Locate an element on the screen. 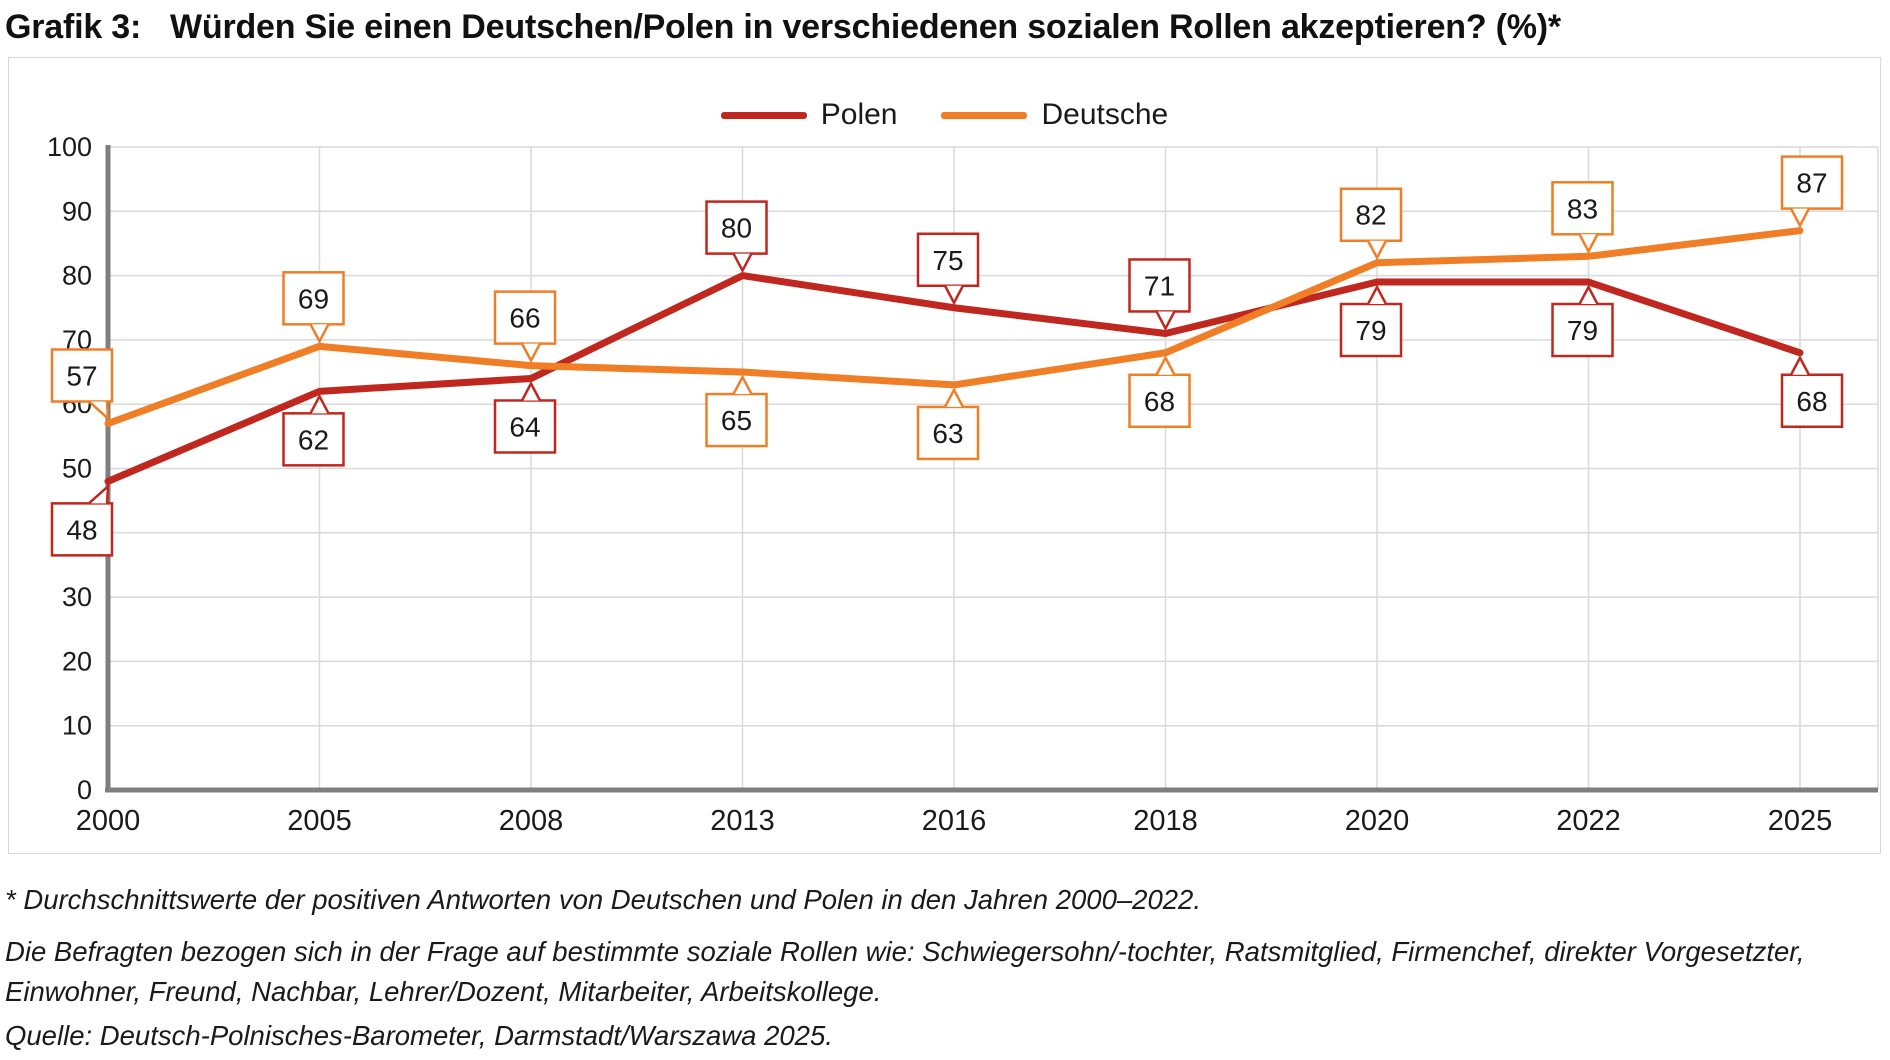 The width and height of the screenshot is (1890, 1060). polen-data-label: 75 is located at coordinates (948, 269).